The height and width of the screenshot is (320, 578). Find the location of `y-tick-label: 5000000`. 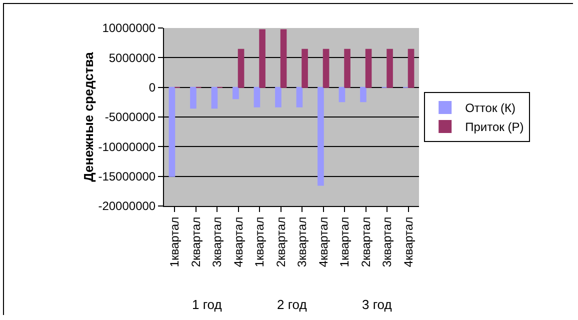

y-tick-label: 5000000 is located at coordinates (132, 57).